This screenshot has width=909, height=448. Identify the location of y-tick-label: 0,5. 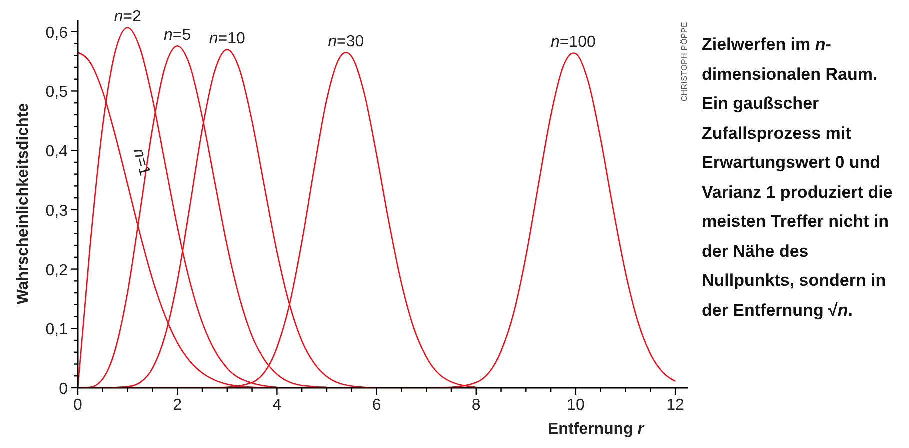
(57, 93).